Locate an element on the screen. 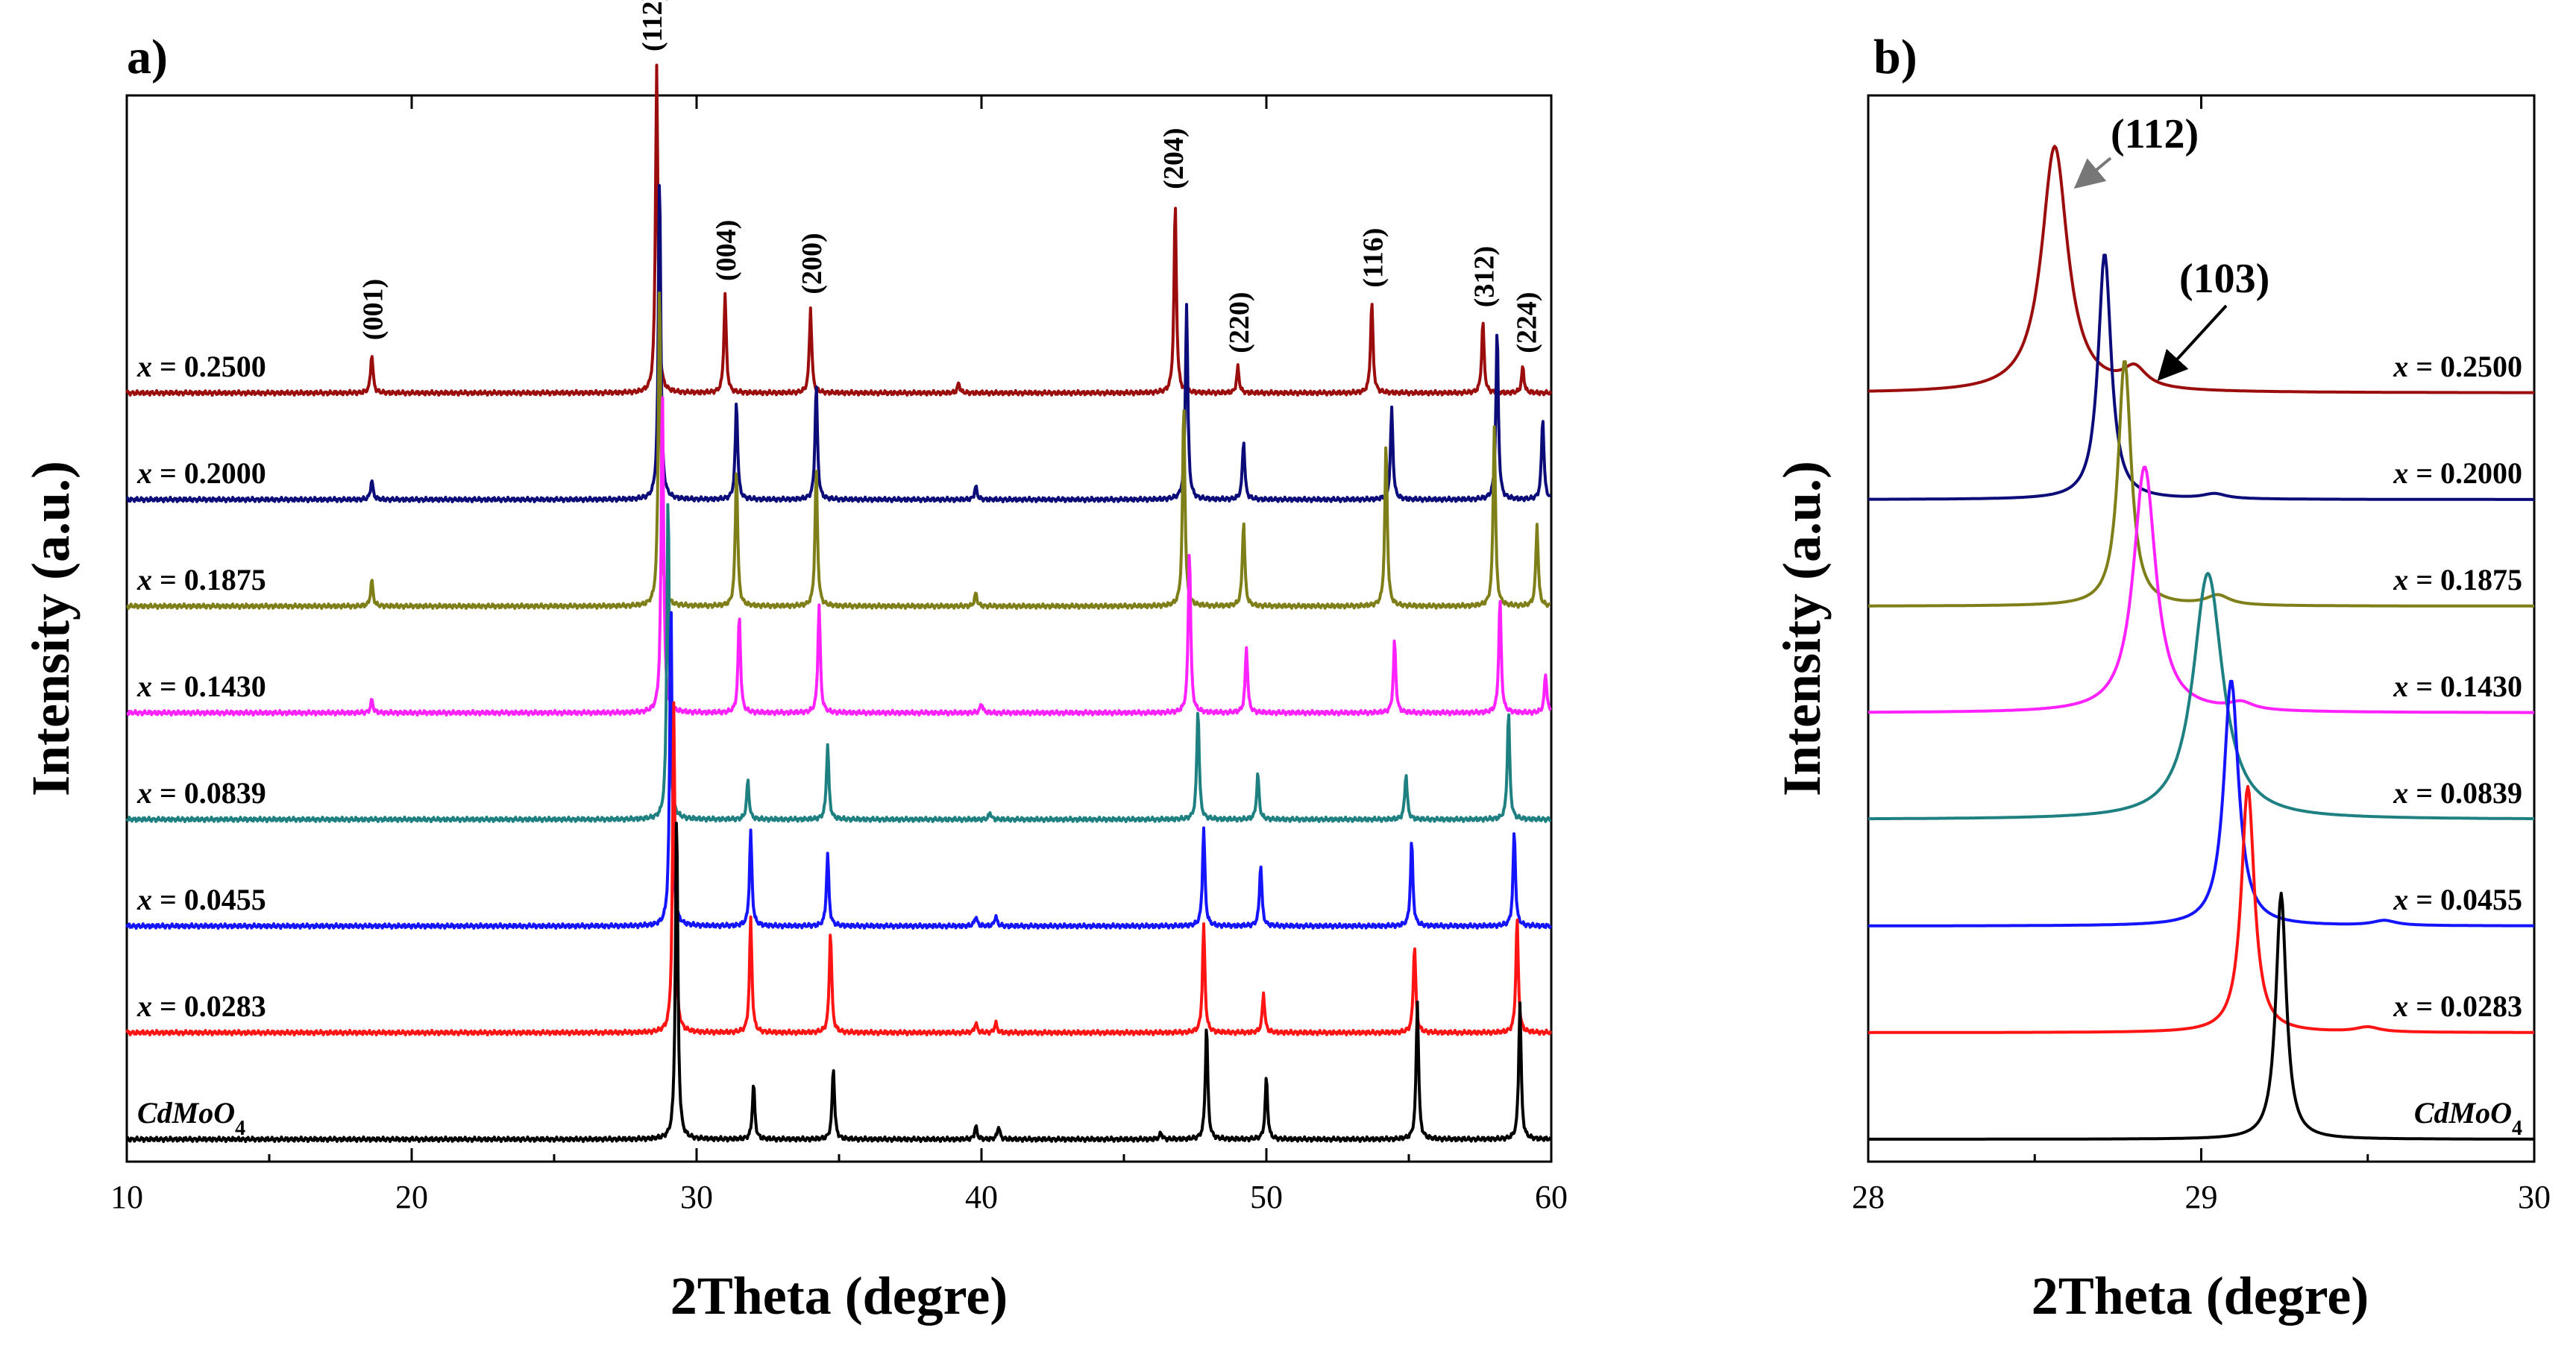  panel-b-label-x-0-1875: x = 0.1875 is located at coordinates (2458, 580).